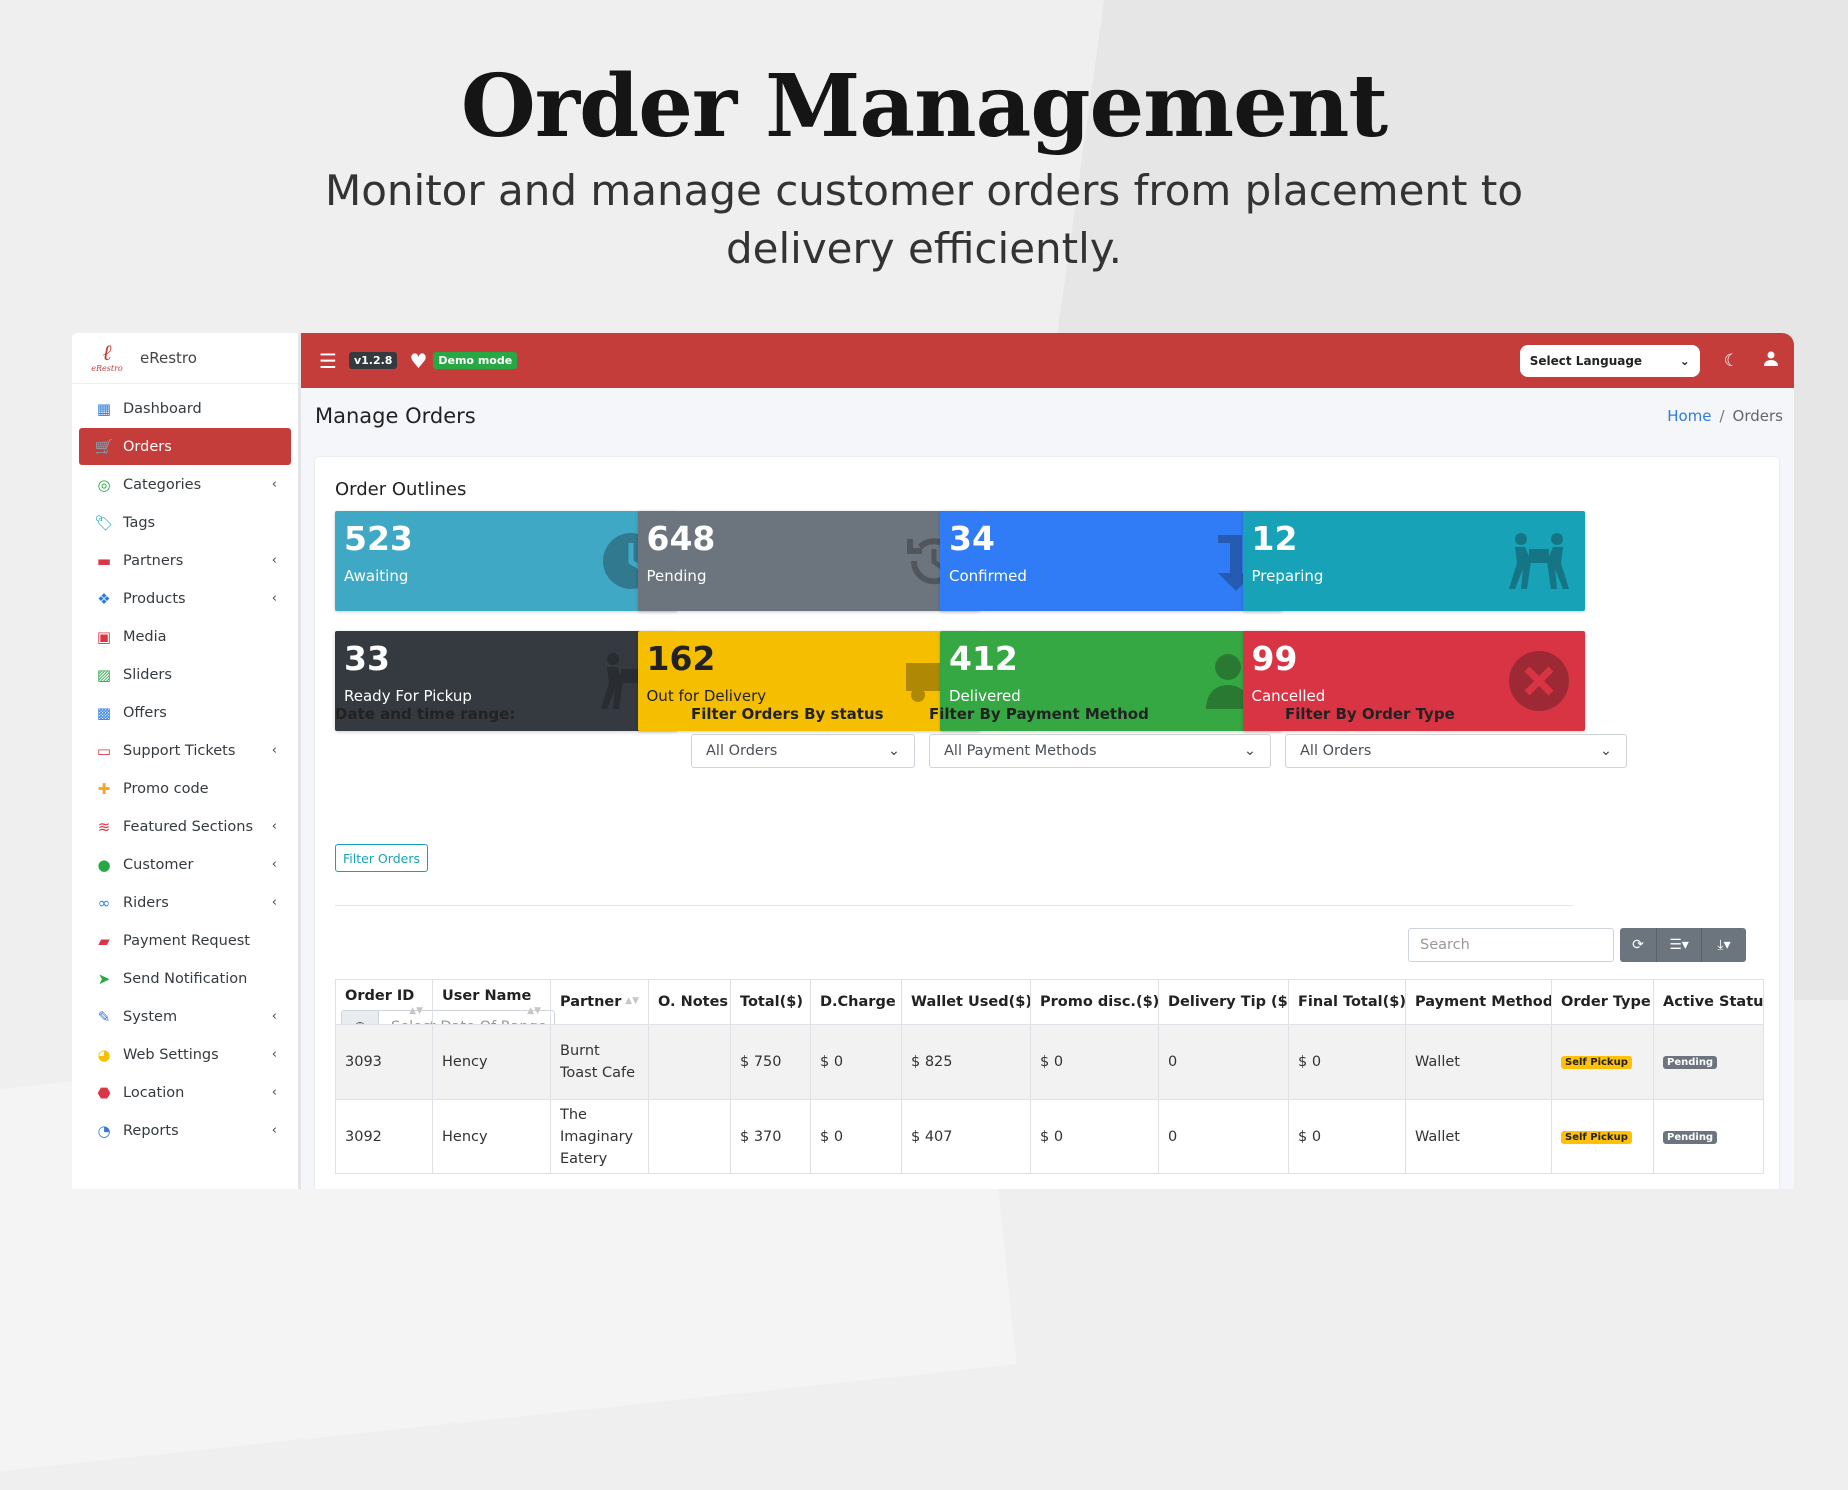 The width and height of the screenshot is (1848, 1490). What do you see at coordinates (856, 1002) in the screenshot?
I see `column-header-d-charge: D.Charge` at bounding box center [856, 1002].